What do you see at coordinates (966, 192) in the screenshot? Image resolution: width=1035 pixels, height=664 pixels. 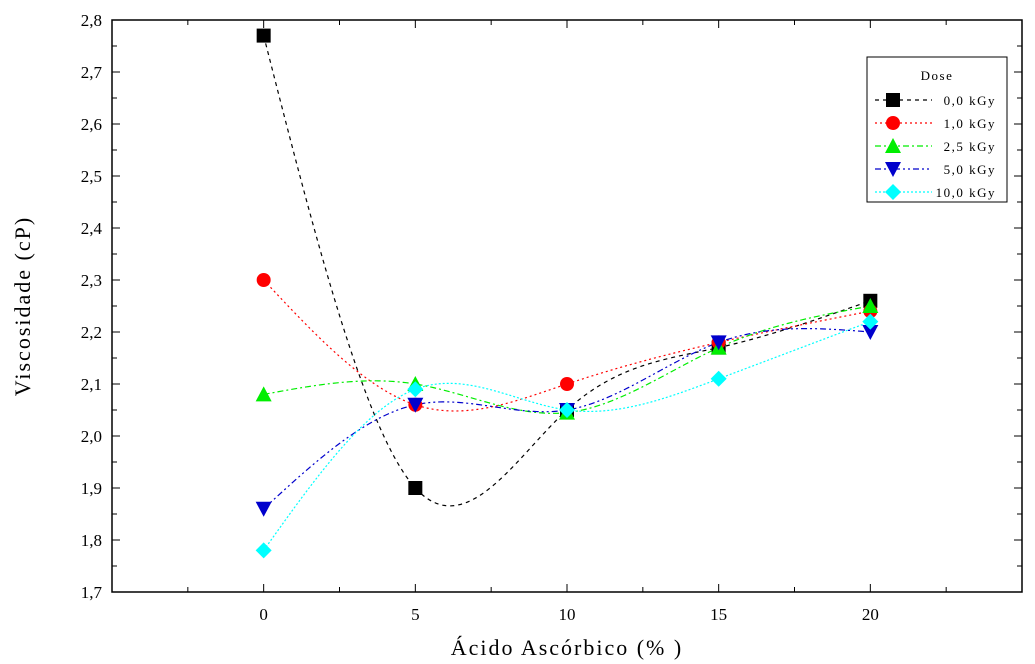 I see `legend-label: 10,0 kGy` at bounding box center [966, 192].